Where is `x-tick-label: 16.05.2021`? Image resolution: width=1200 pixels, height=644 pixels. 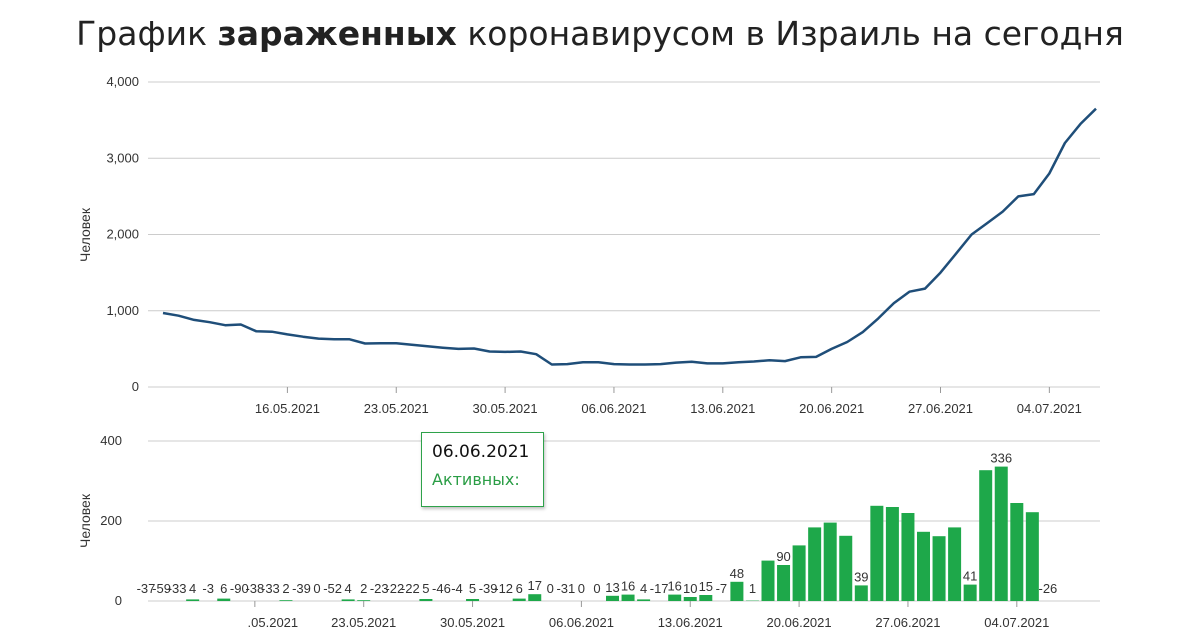 x-tick-label: 16.05.2021 is located at coordinates (287, 408).